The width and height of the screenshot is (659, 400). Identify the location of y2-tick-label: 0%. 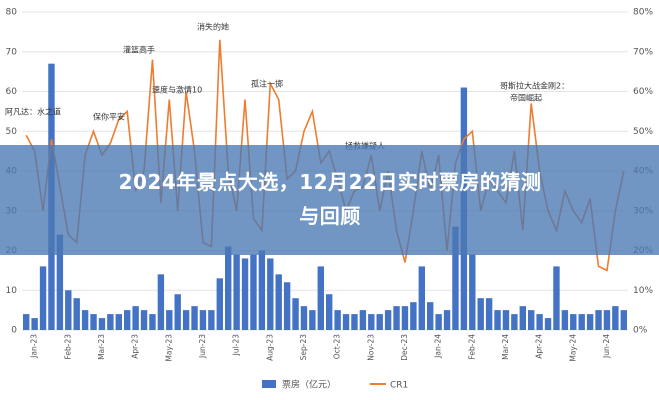
(640, 331).